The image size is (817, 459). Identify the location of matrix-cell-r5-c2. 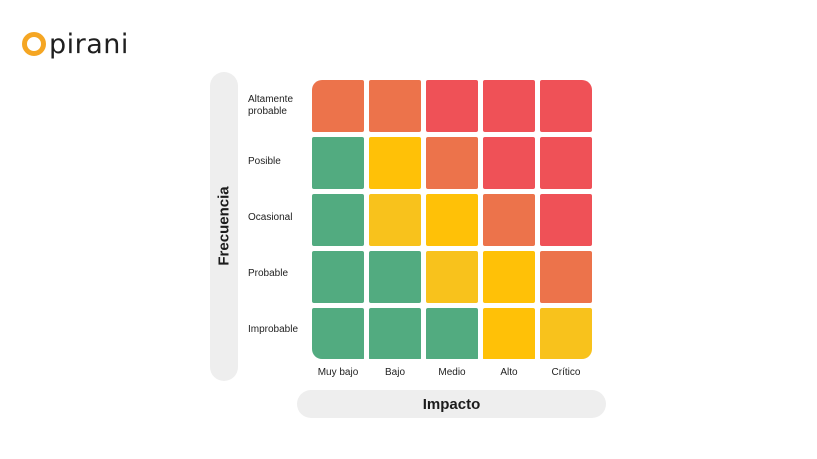
(395, 333).